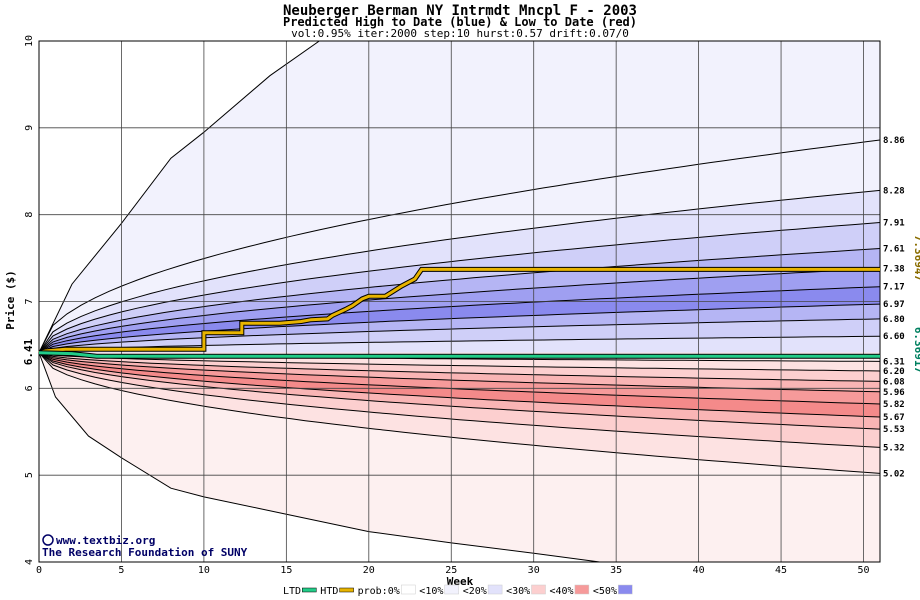 This screenshot has height=600, width=920. What do you see at coordinates (894, 418) in the screenshot?
I see `band-end-label: 5.67` at bounding box center [894, 418].